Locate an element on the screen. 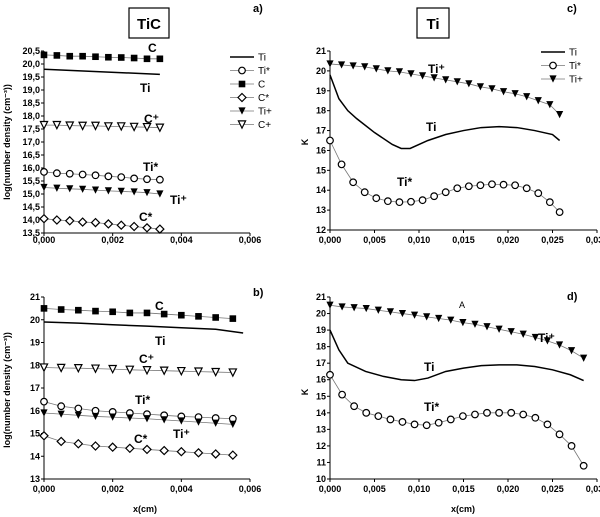 The image size is (600, 517). x-axis-label-b: x(cm) is located at coordinates (145, 509).